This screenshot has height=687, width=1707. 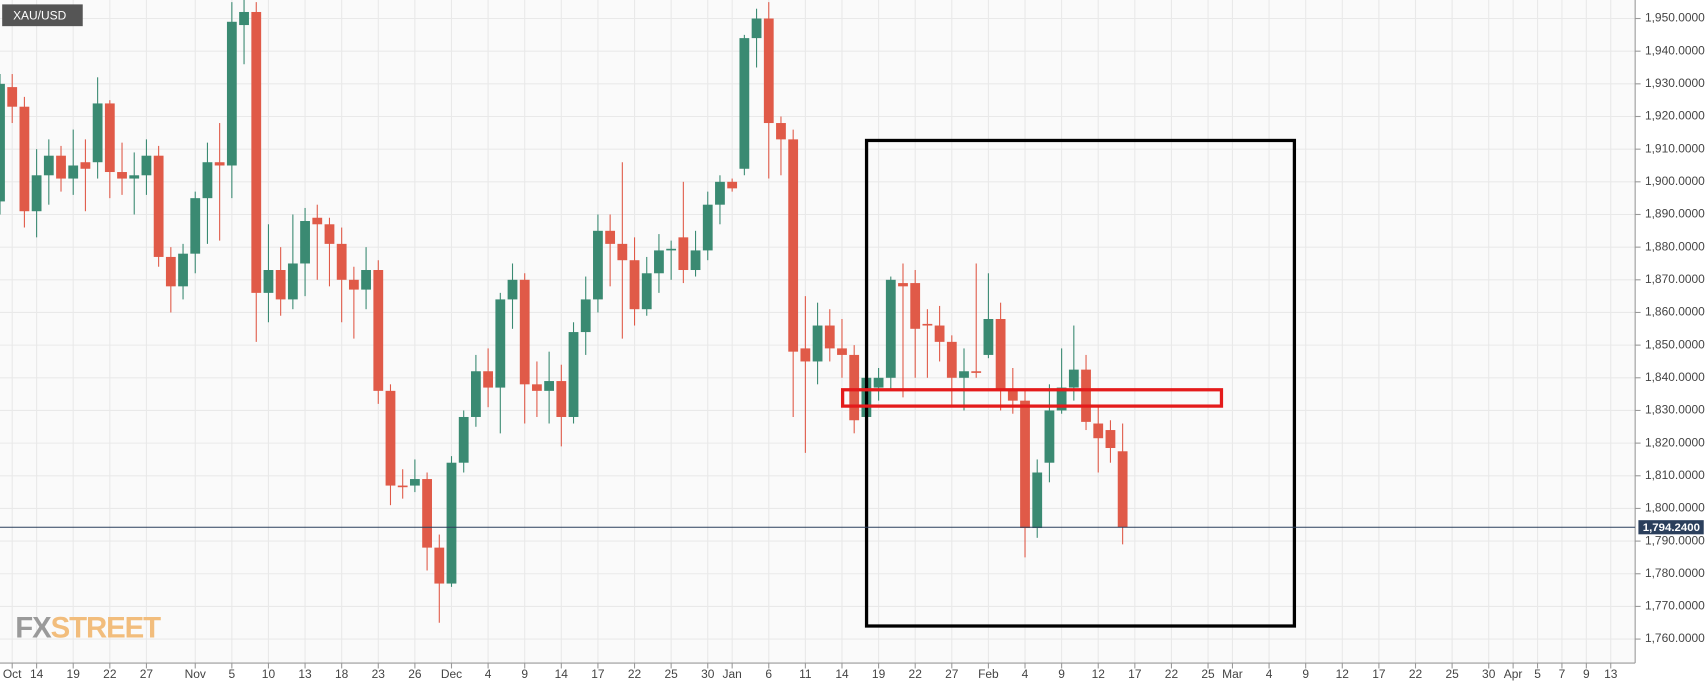 I want to click on y-tick-label: 1,900.0000, so click(x=1675, y=181).